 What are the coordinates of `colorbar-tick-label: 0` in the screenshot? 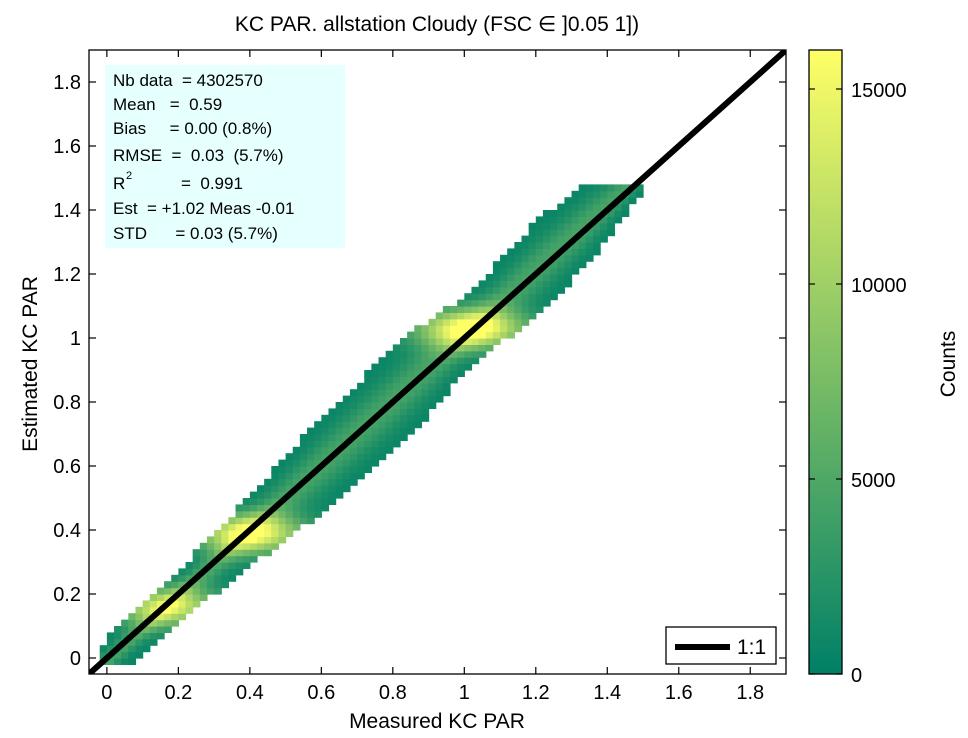 It's located at (856, 676).